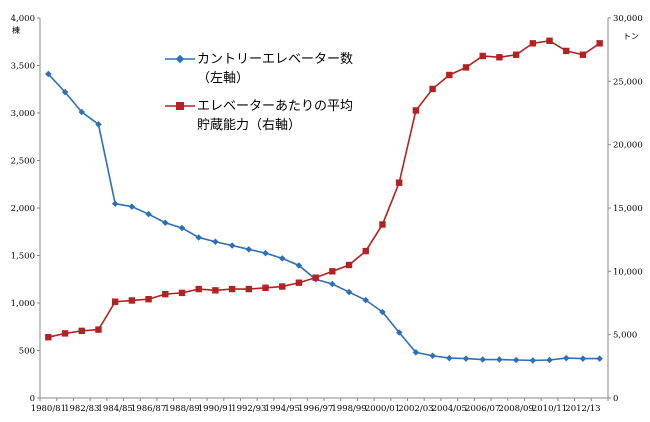 This screenshot has width=650, height=422. I want to click on right-axis-ticks: 0 5,000 10,000 15,000 20,000 25,000 30,000, so click(625, 209).